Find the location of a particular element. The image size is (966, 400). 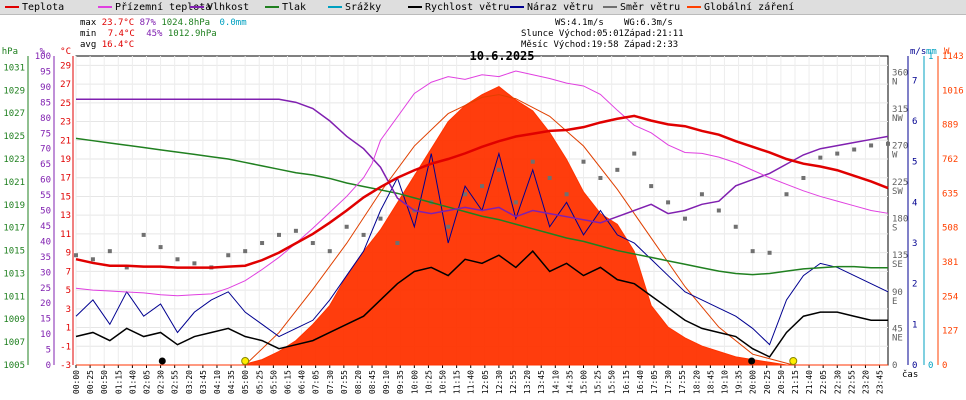

stats-avg-temp: 16.4°C is located at coordinates (118, 45).